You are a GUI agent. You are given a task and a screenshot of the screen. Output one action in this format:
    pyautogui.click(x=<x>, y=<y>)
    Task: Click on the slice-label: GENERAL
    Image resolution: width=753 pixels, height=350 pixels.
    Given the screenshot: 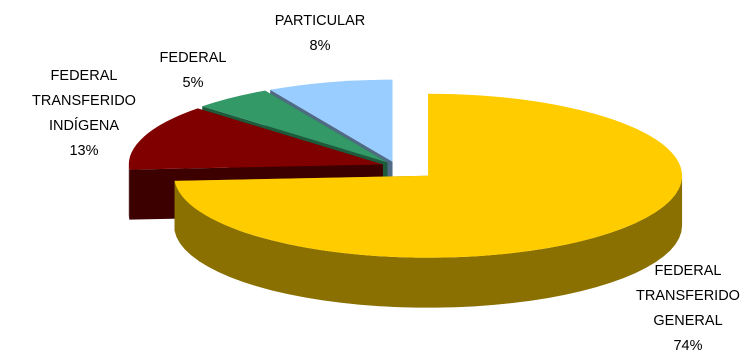 What is the action you would take?
    pyautogui.click(x=687, y=321)
    